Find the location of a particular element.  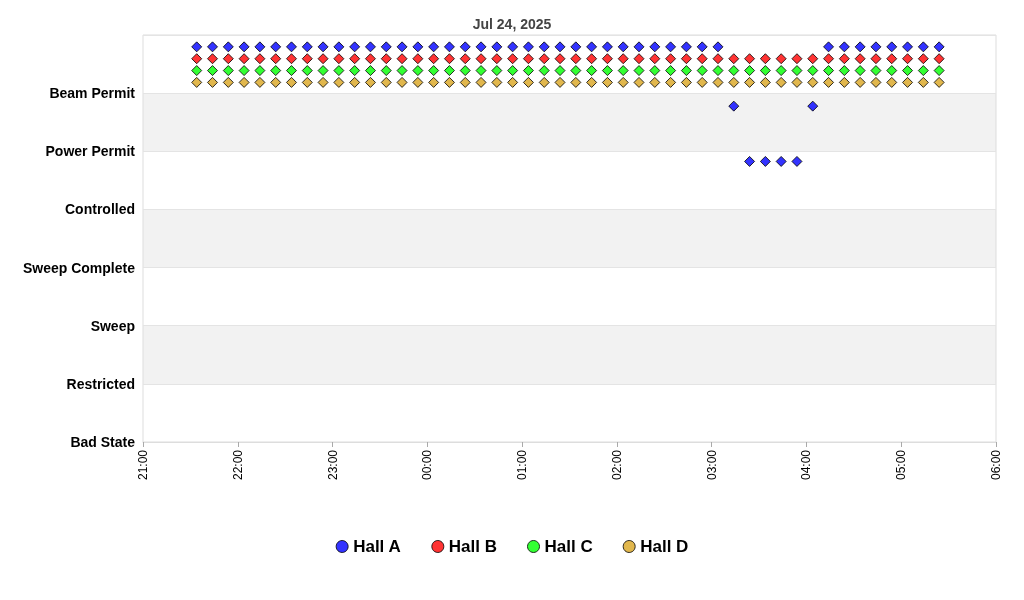

x-tick-label: 01:00 is located at coordinates (522, 465).